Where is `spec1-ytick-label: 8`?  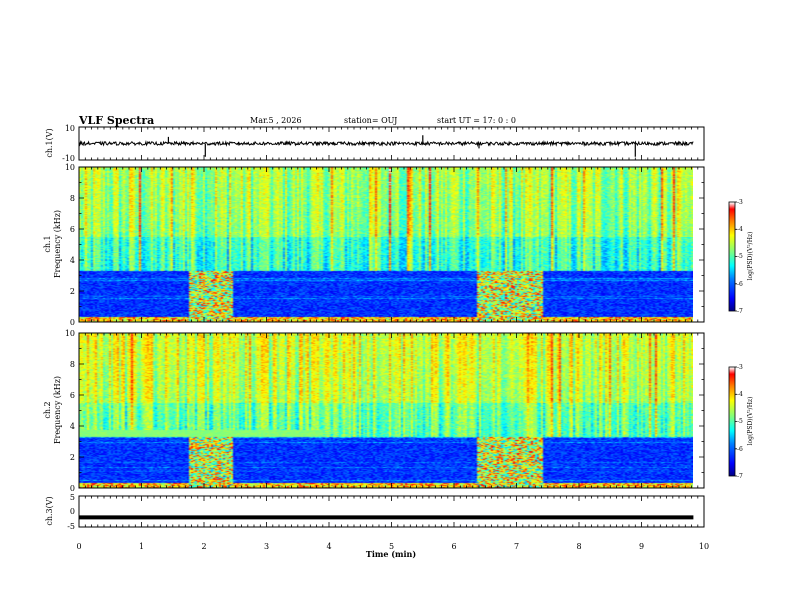 spec1-ytick-label: 8 is located at coordinates (72, 198).